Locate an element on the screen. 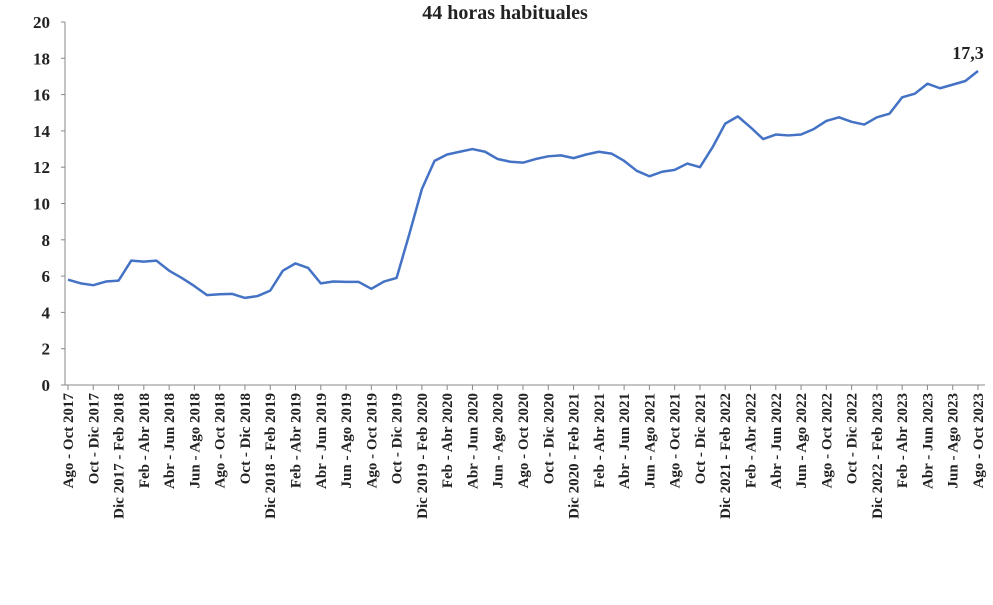  y-tick-label: 18 is located at coordinates (41, 58).